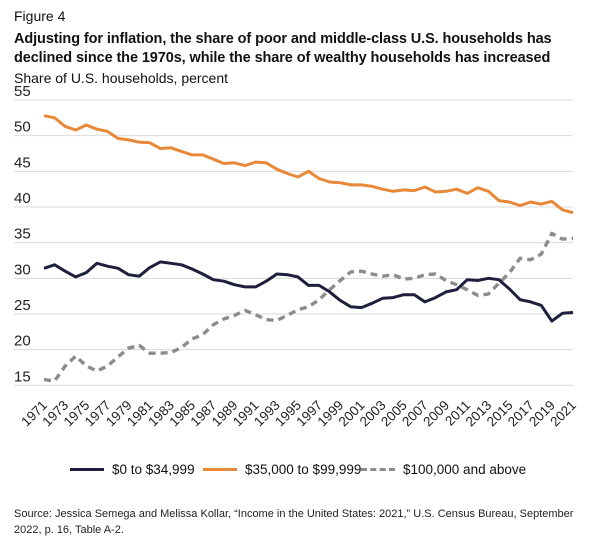 The height and width of the screenshot is (549, 600). Describe the element at coordinates (220, 469) in the screenshot. I see `legend-swatch-middle-income` at that location.